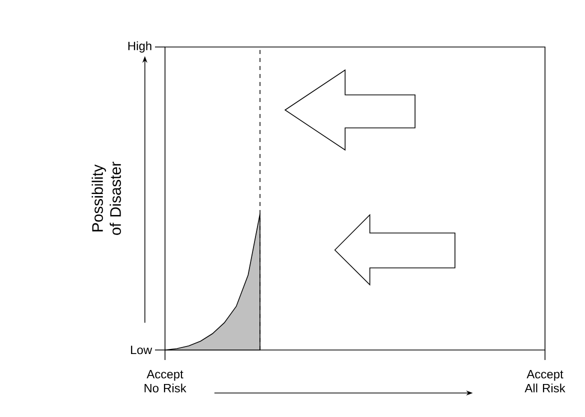 The image size is (585, 417). I want to click on x-tick-label: Accept All Risk, so click(545, 381).